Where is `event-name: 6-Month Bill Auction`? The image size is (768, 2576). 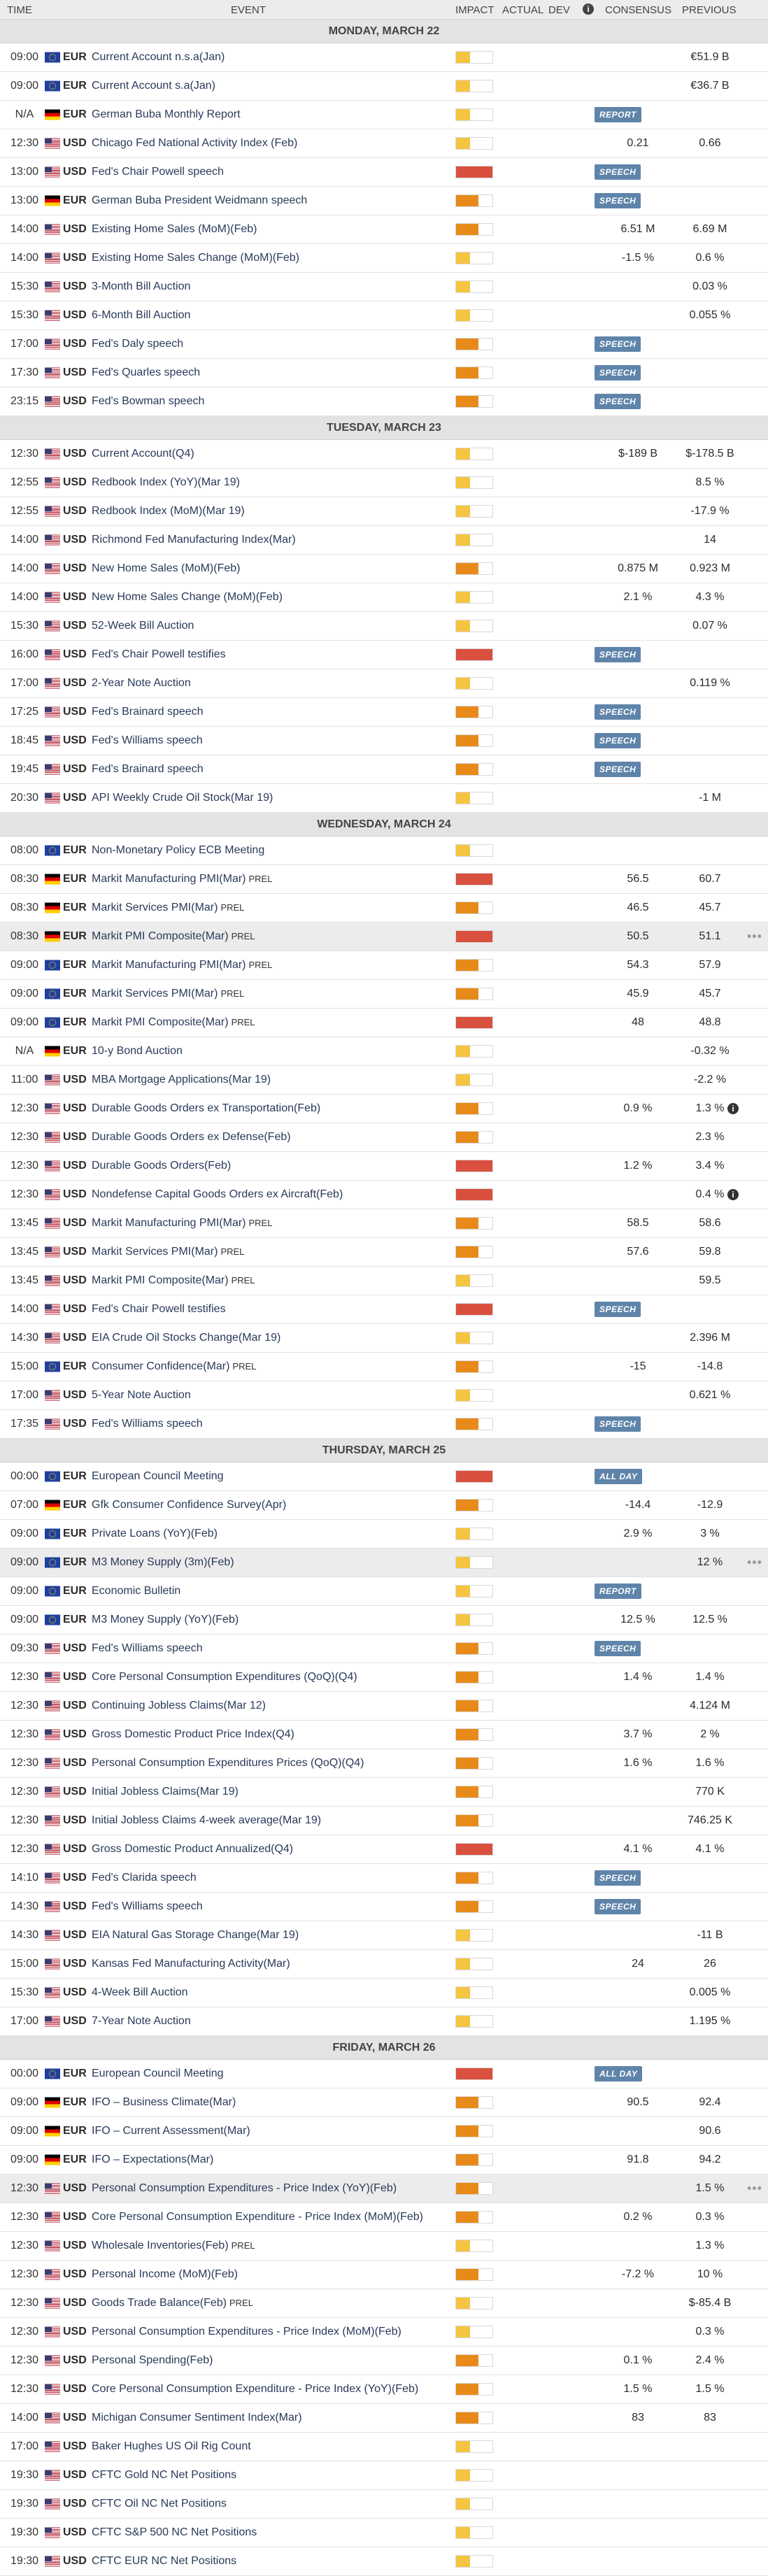
event-name: 6-Month Bill Auction is located at coordinates (265, 315).